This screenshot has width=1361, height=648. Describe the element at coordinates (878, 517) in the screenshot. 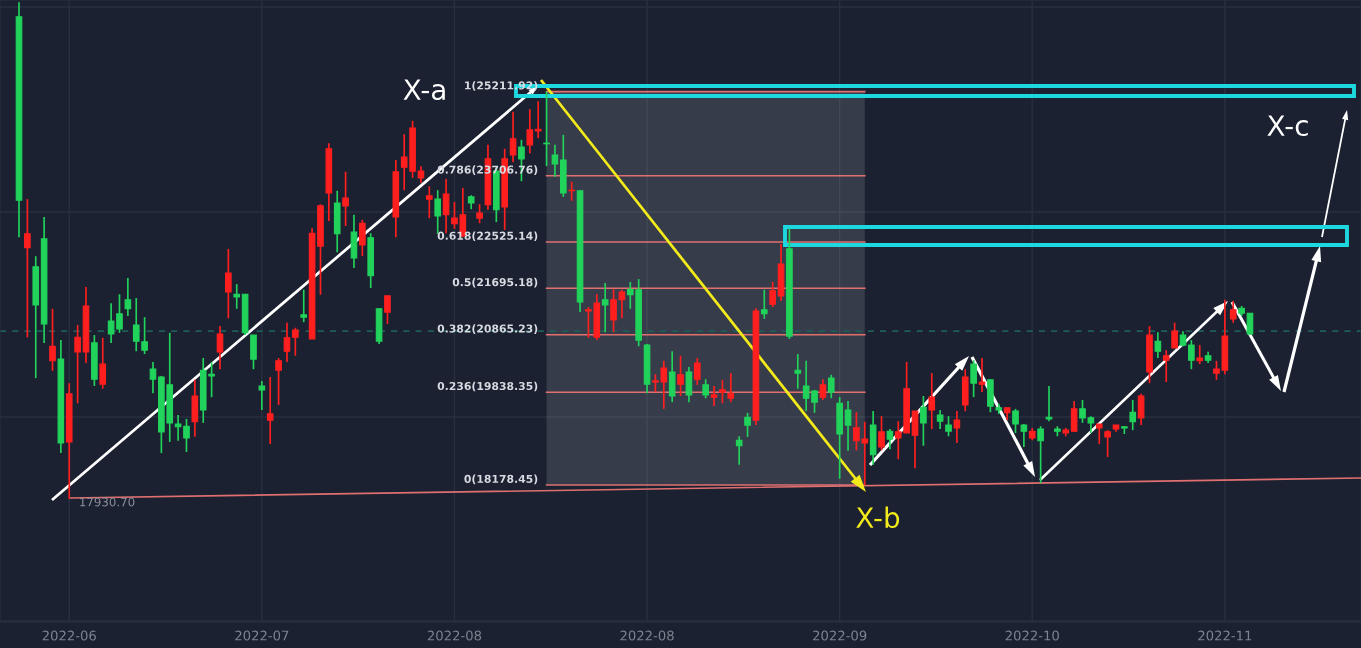

I see `annotation: X-b` at that location.